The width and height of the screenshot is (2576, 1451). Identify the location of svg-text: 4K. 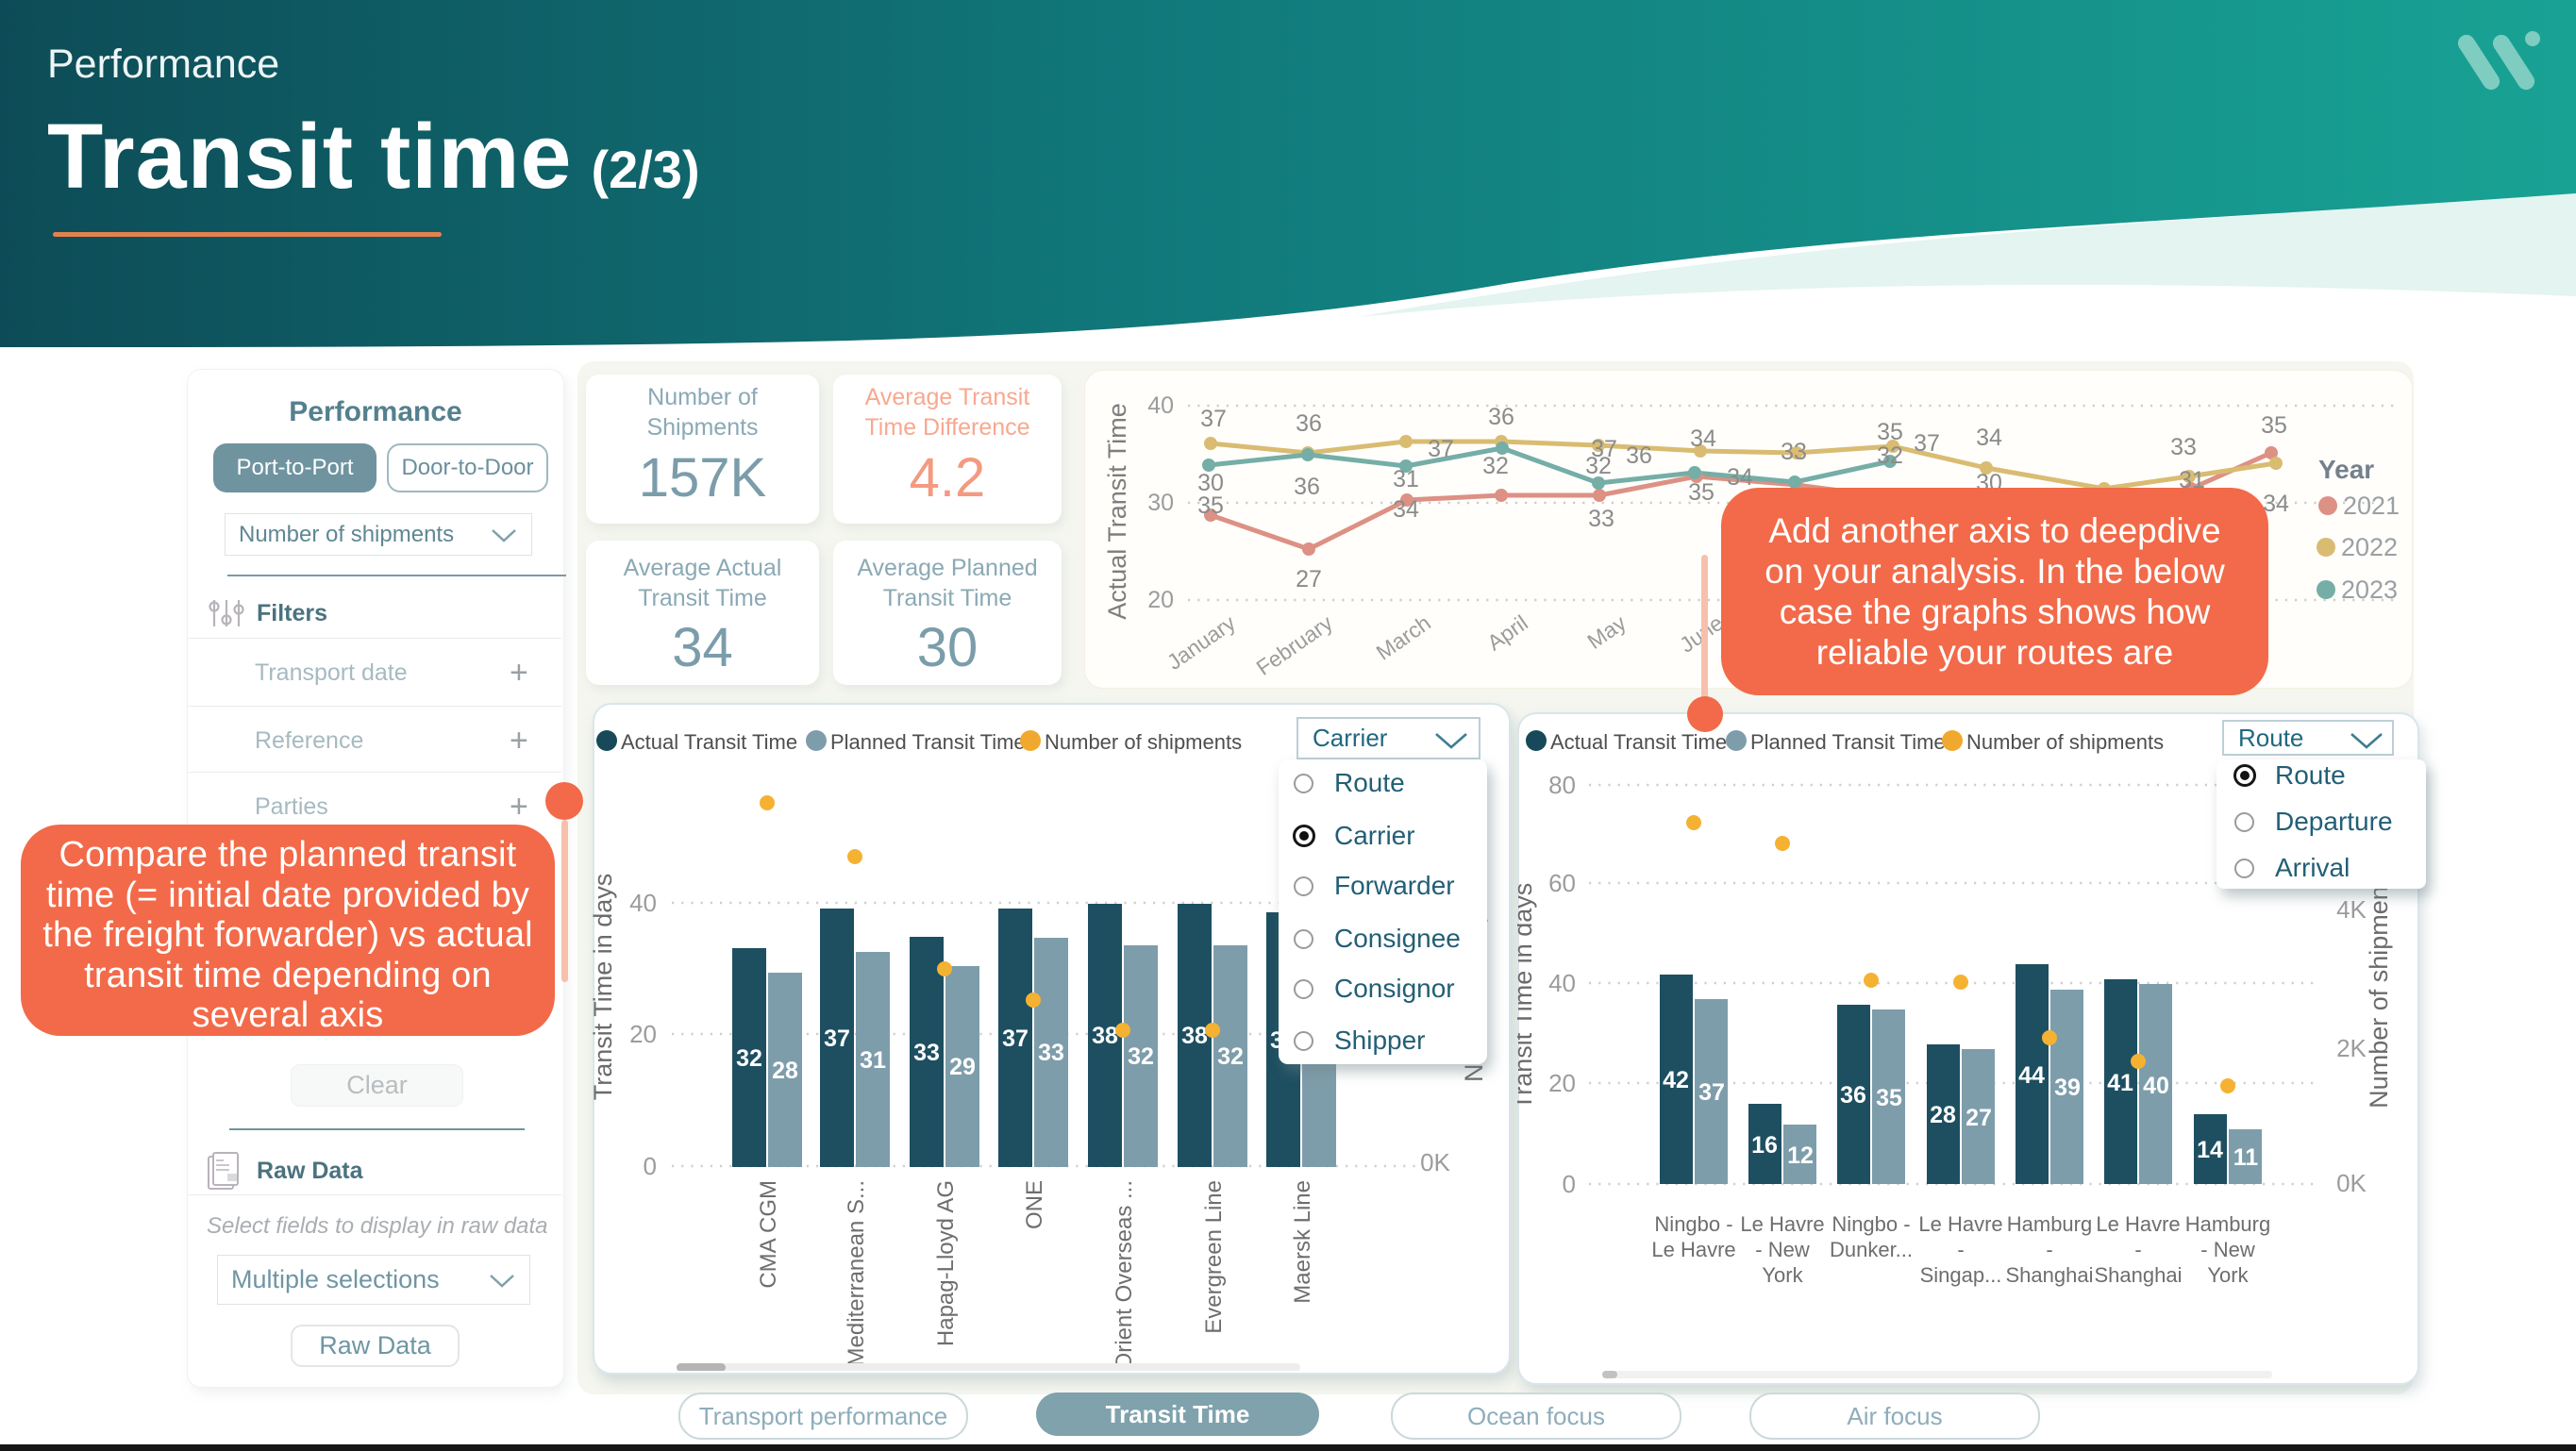
(2351, 909).